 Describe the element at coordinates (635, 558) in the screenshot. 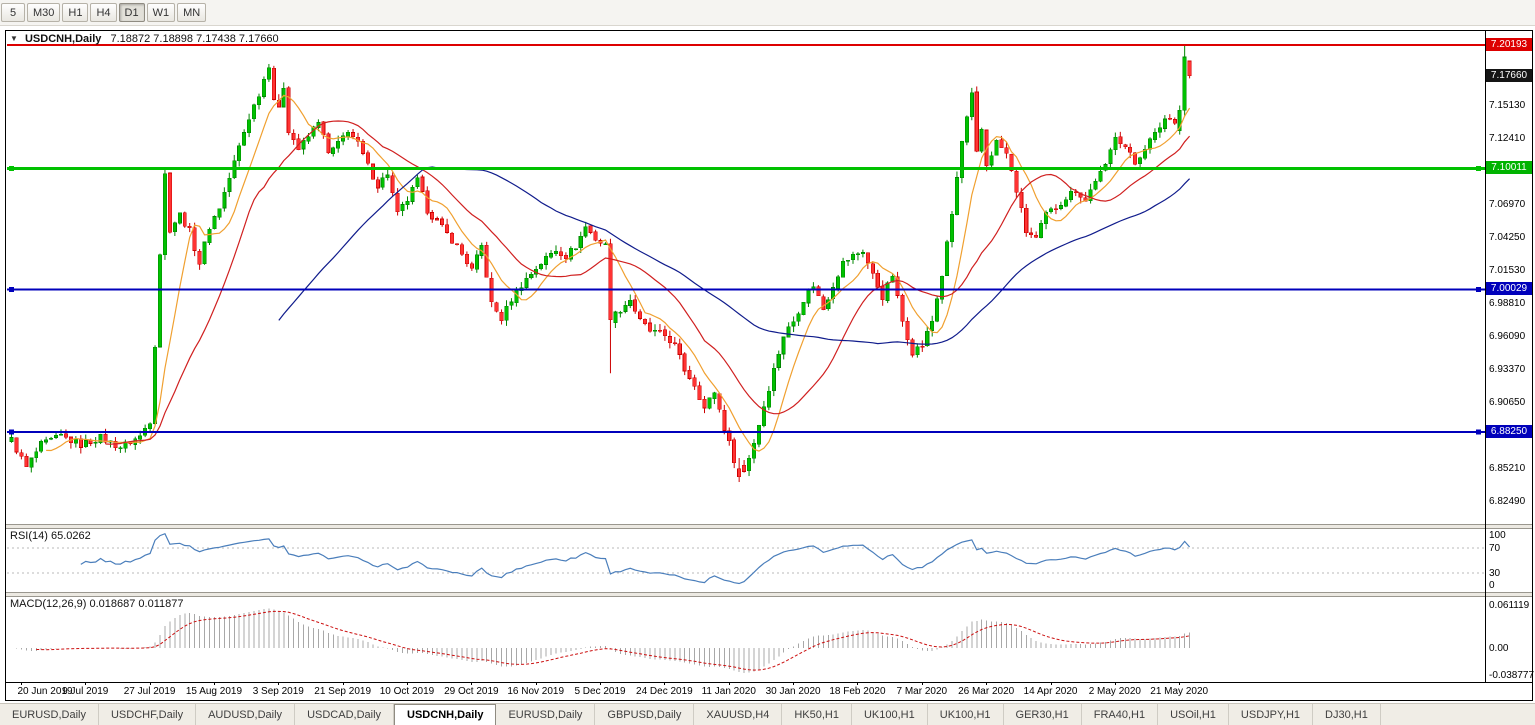

I see `rsi-line` at that location.